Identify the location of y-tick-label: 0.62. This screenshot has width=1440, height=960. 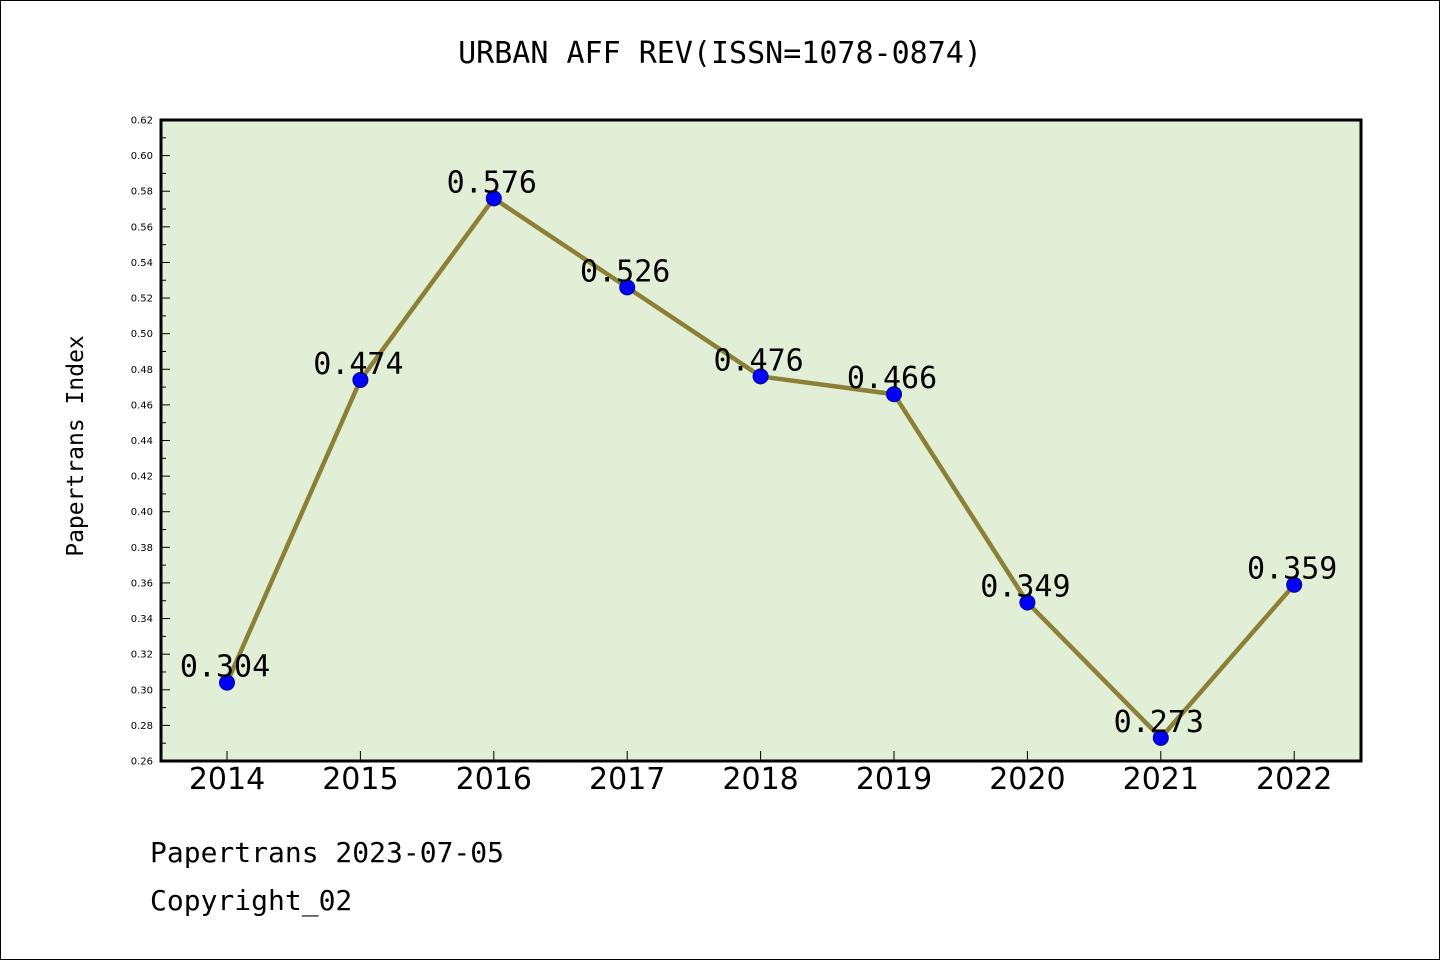
(142, 121).